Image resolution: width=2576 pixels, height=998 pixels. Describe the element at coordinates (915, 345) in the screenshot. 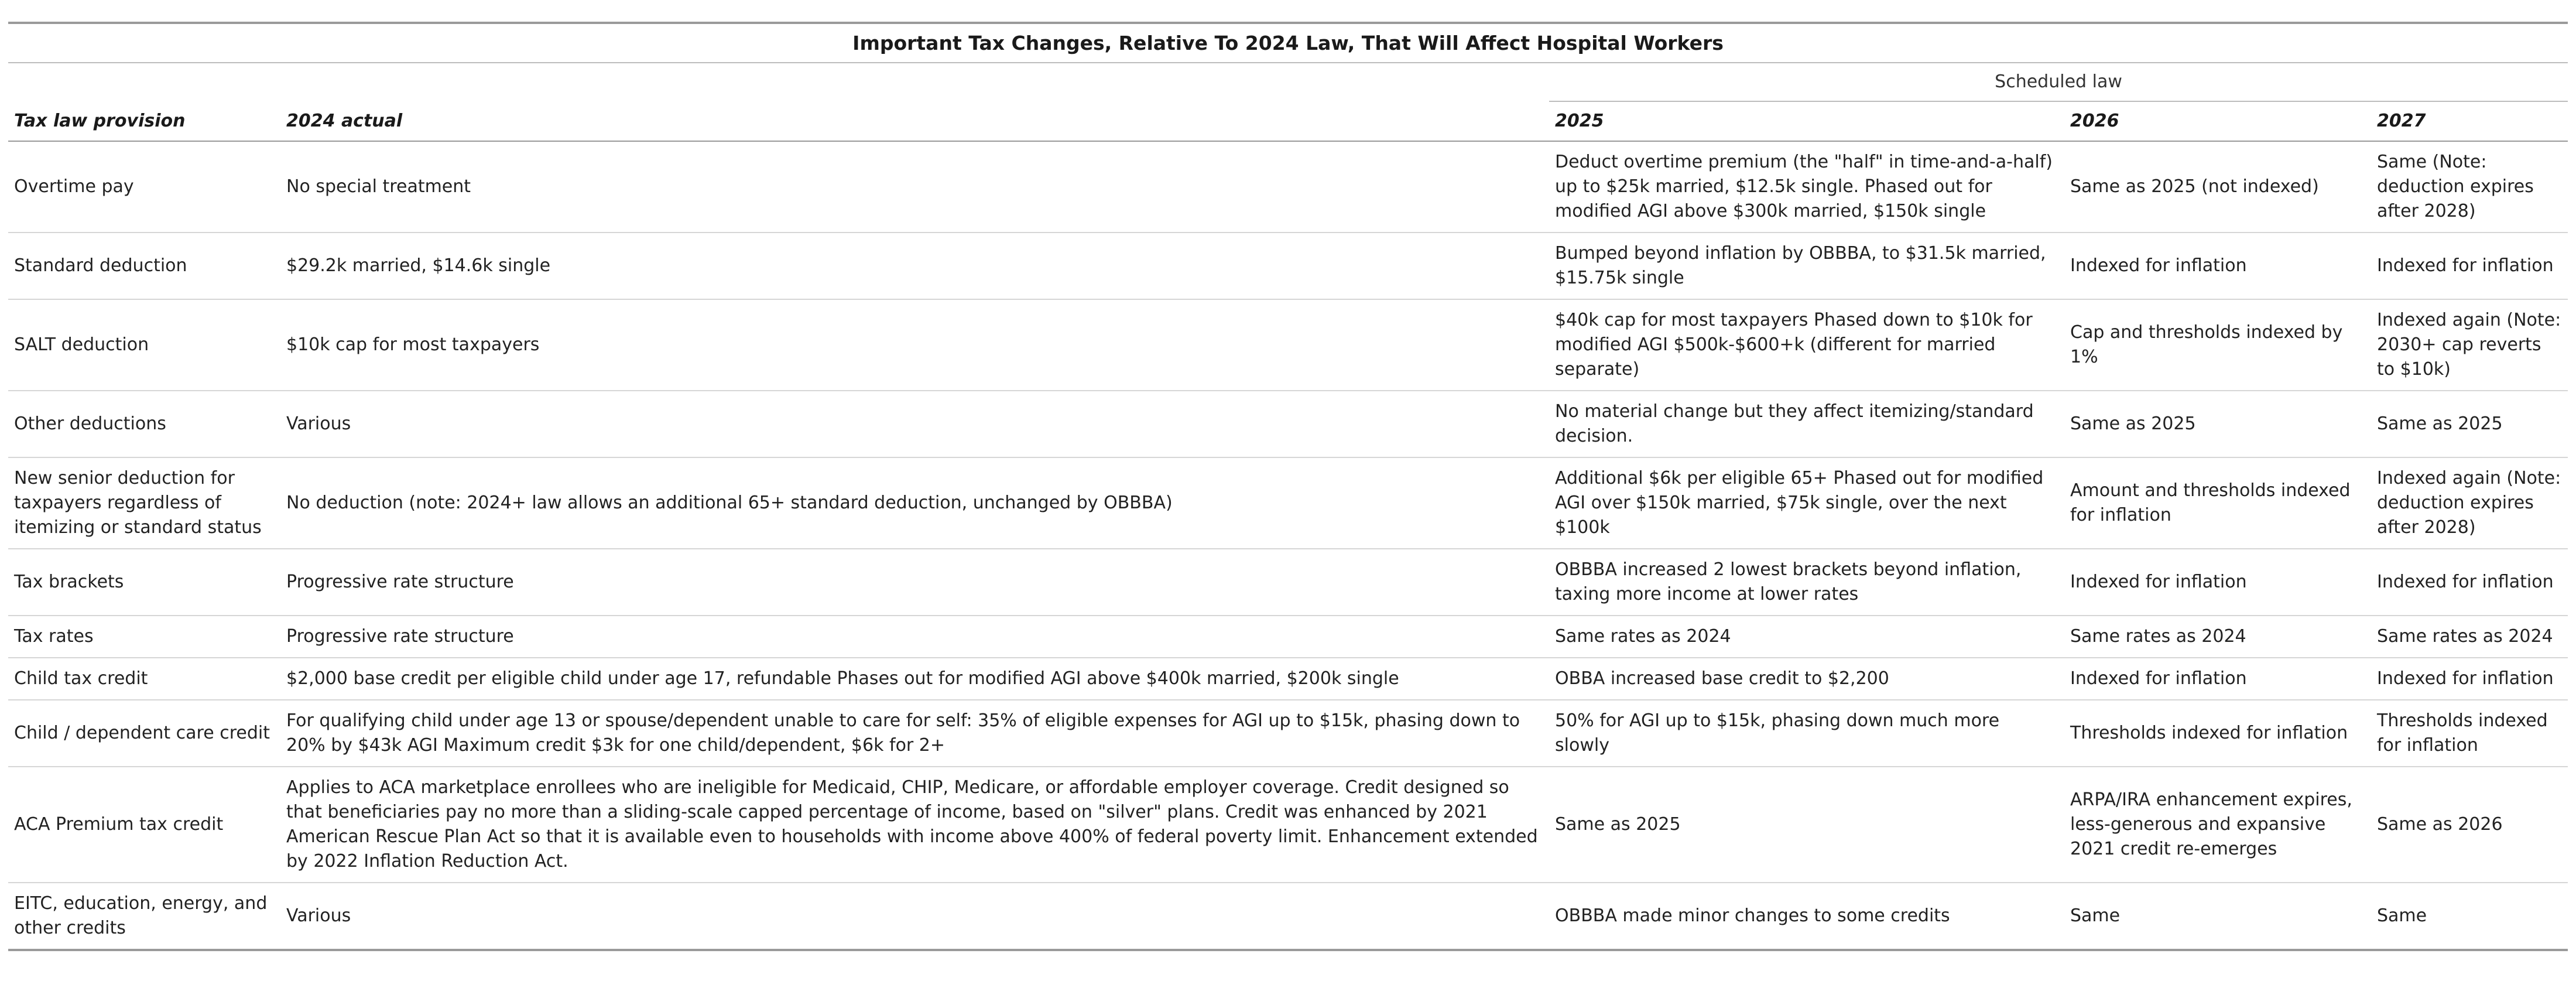

I see `value-2024-cell: $10k cap for most taxpayers` at that location.